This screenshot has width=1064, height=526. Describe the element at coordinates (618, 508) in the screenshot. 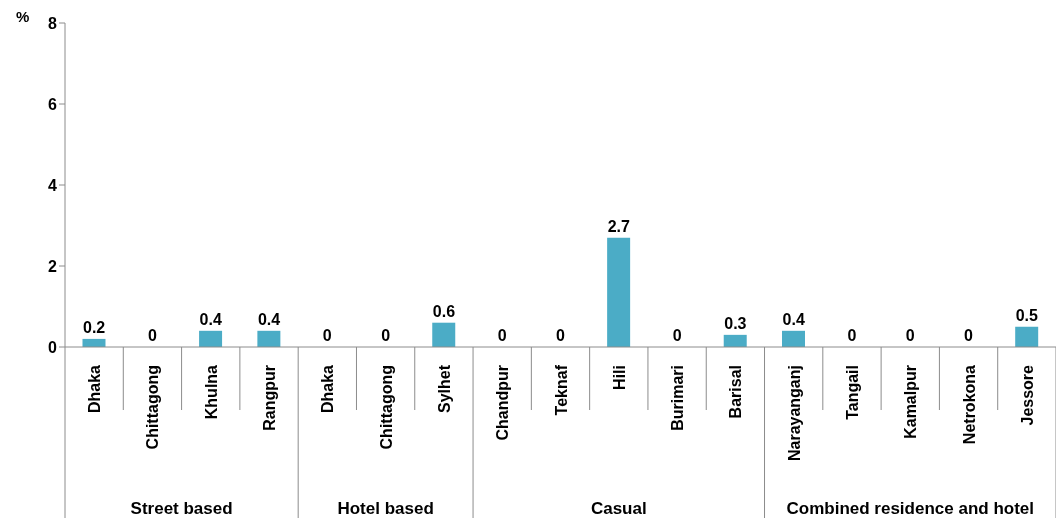

I see `text: Casual` at that location.